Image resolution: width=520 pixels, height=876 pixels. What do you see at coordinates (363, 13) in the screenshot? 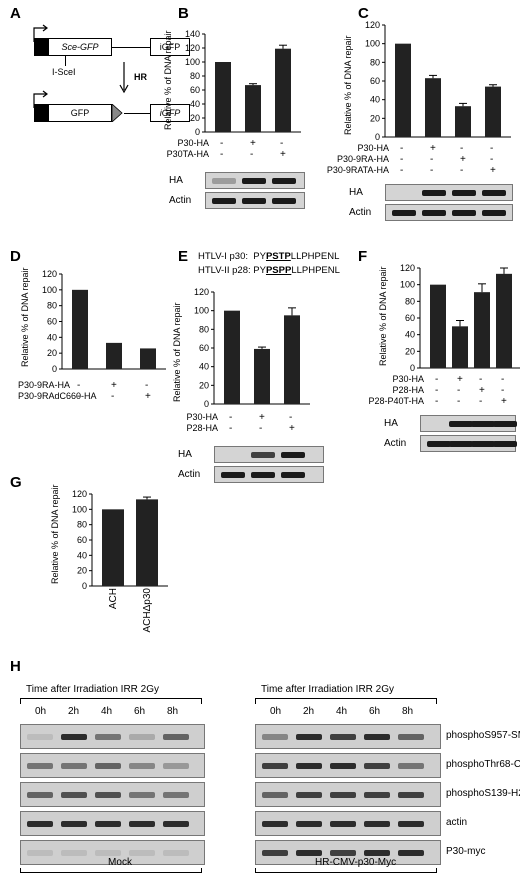
I see `panel-label-c: C` at bounding box center [363, 13].